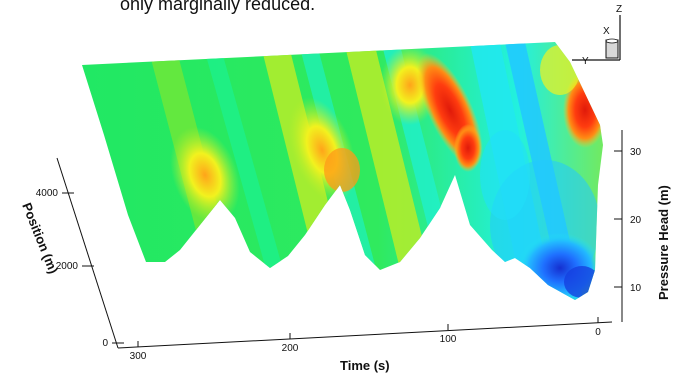 Image resolution: width=681 pixels, height=375 pixels. Describe the element at coordinates (597, 35) in the screenshot. I see `orientation-triad: Z X Y` at that location.